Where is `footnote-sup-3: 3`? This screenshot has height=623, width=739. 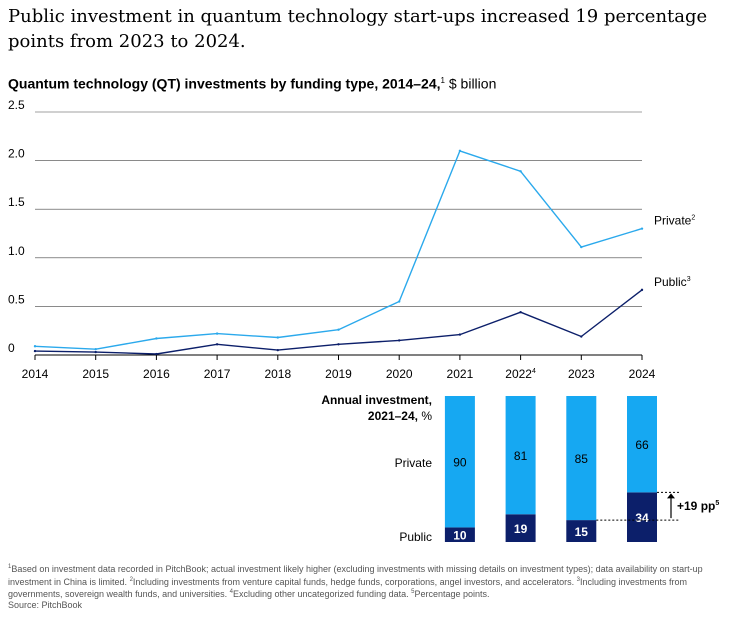 footnote-sup-3: 3 is located at coordinates (578, 579).